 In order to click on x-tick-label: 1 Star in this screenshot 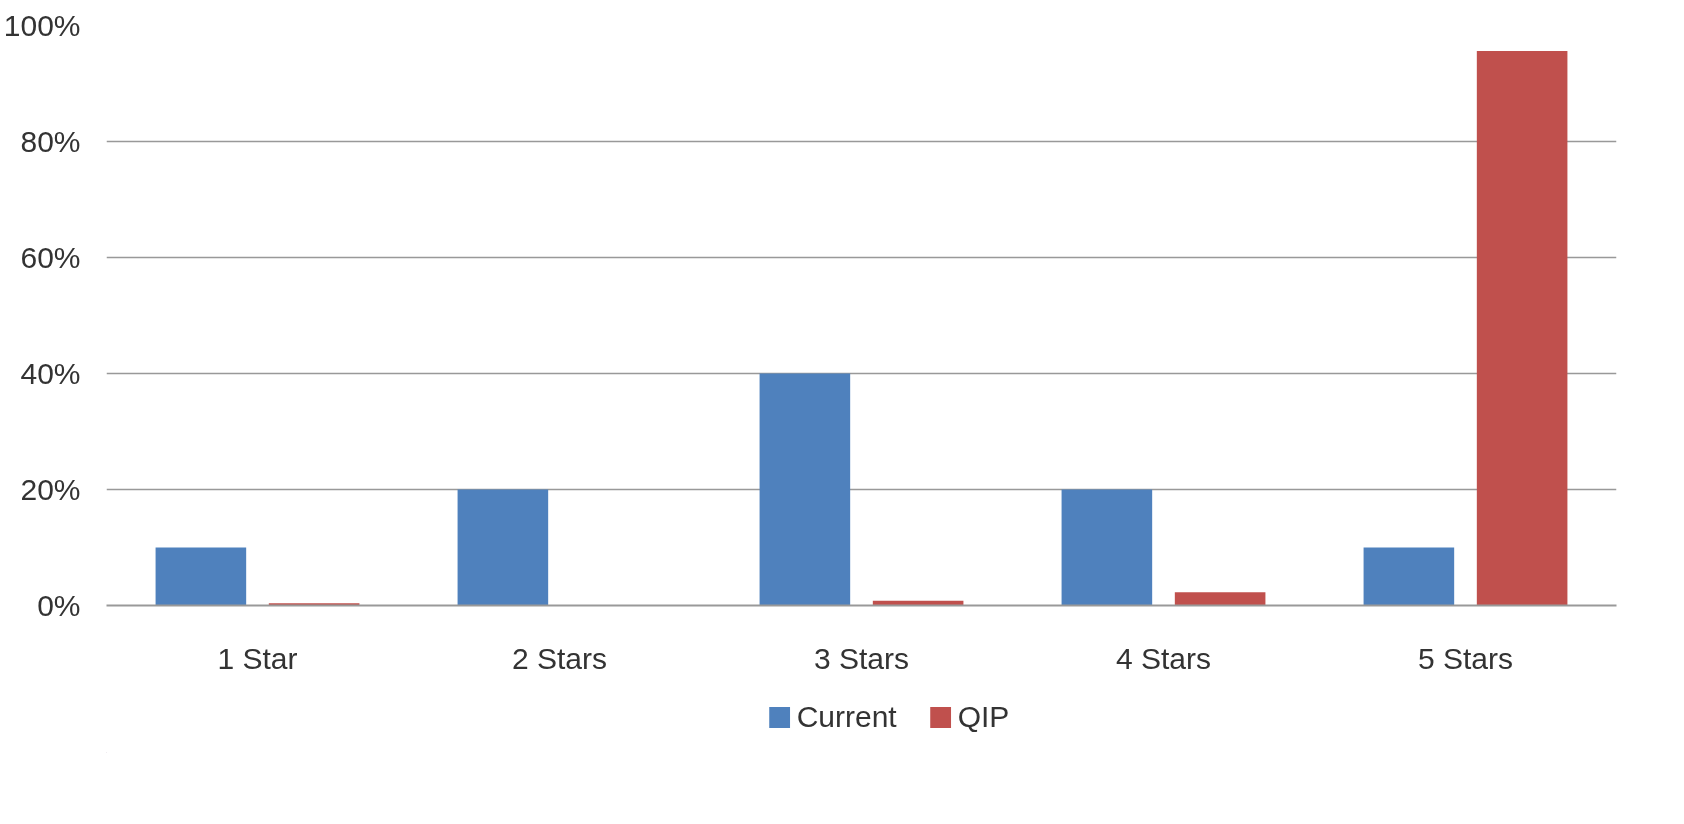, I will do `click(257, 658)`.